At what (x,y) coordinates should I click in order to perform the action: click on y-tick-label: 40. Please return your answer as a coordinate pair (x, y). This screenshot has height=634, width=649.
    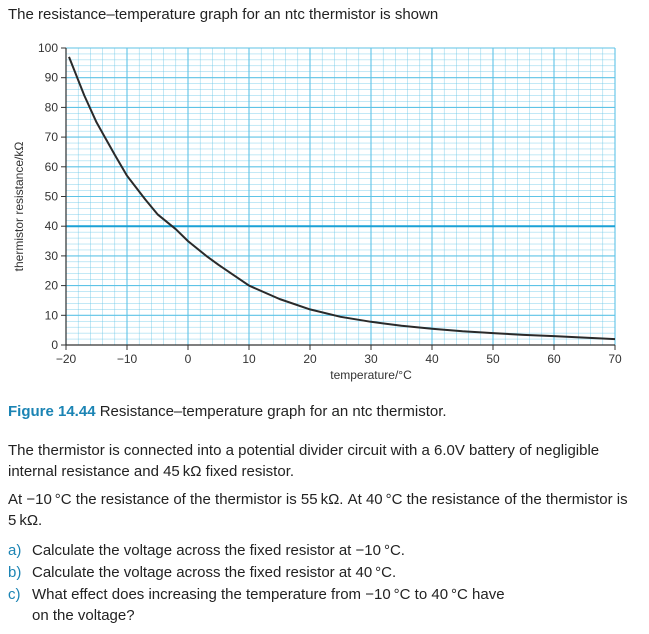
    Looking at the image, I should click on (52, 226).